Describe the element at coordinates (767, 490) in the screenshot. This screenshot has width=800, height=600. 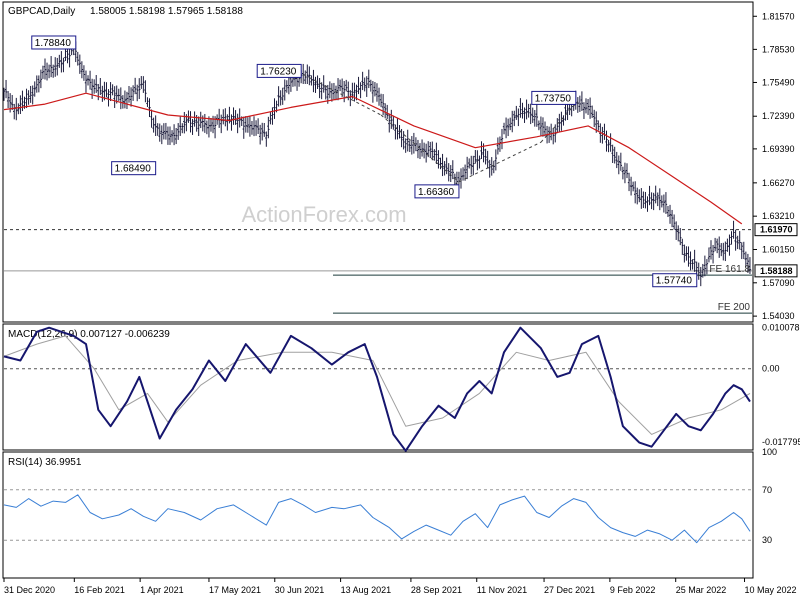
I see `rsi-y-tick-label: 70` at that location.